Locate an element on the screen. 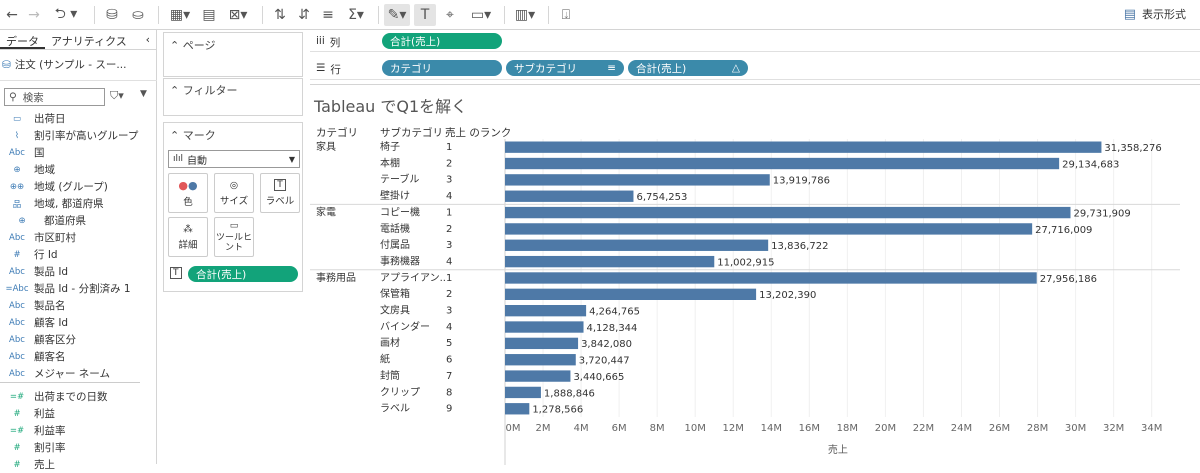  field-item: Abc 国 is located at coordinates (78, 152).